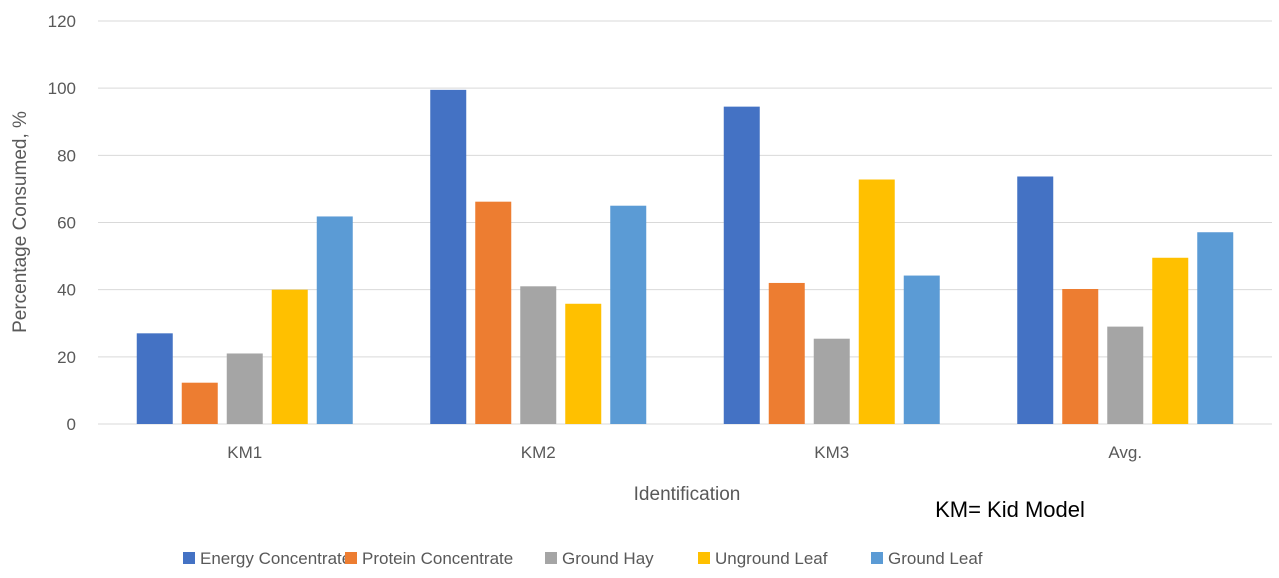 The image size is (1279, 578). Describe the element at coordinates (66, 223) in the screenshot. I see `y-tick-label: 60` at that location.